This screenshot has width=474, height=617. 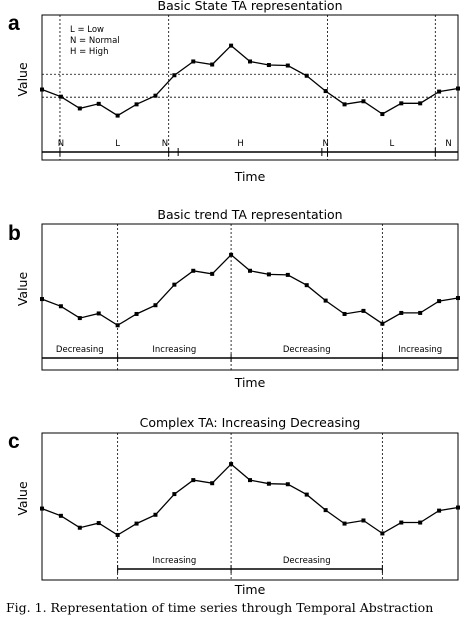 I want to click on panel-letter: c, so click(x=14, y=441).